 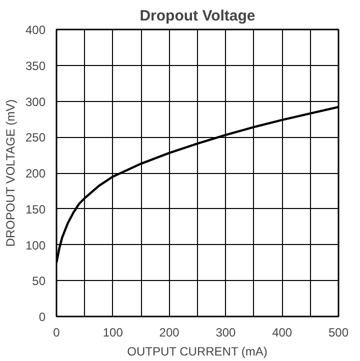 I want to click on x-axis-title: OUTPUT CURRENT (mA), so click(x=197, y=351).